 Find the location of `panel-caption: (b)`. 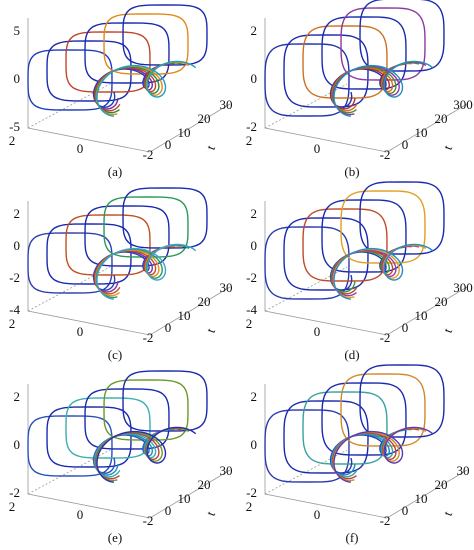

panel-caption: (b) is located at coordinates (351, 171).